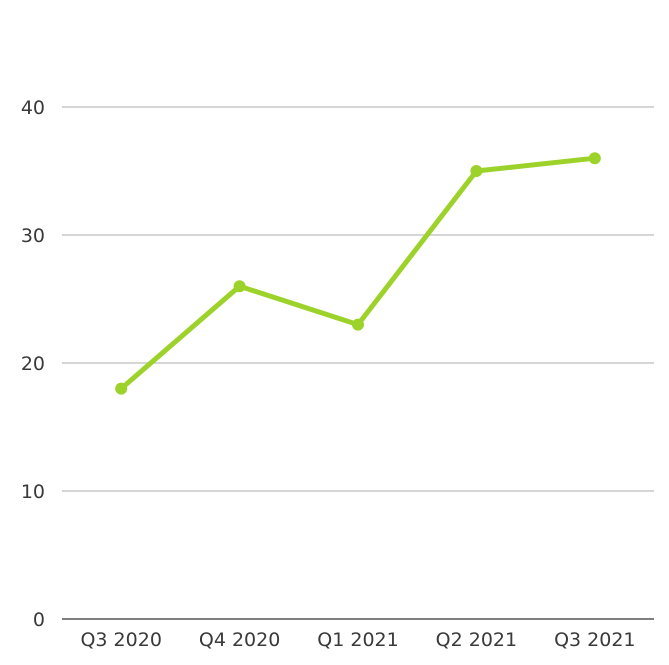 This screenshot has height=665, width=669. I want to click on x-tick-label: Q3 2020, so click(120, 640).